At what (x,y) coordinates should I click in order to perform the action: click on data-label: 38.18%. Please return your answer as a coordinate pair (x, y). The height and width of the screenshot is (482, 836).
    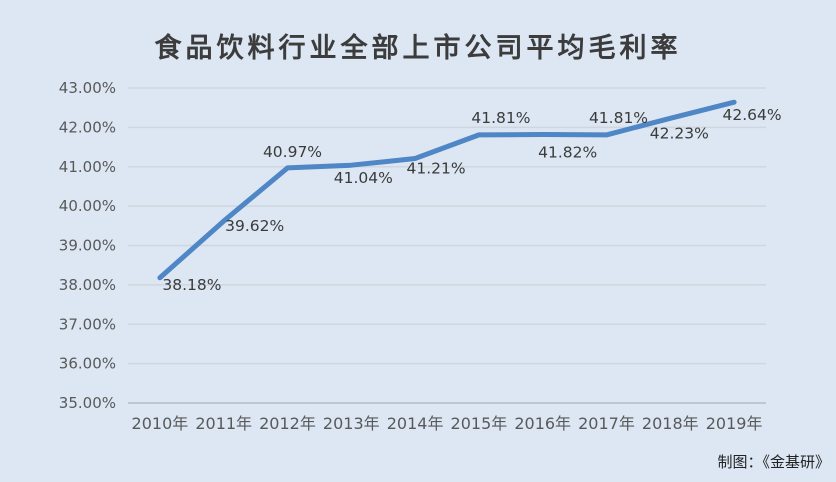
    Looking at the image, I should click on (191, 285).